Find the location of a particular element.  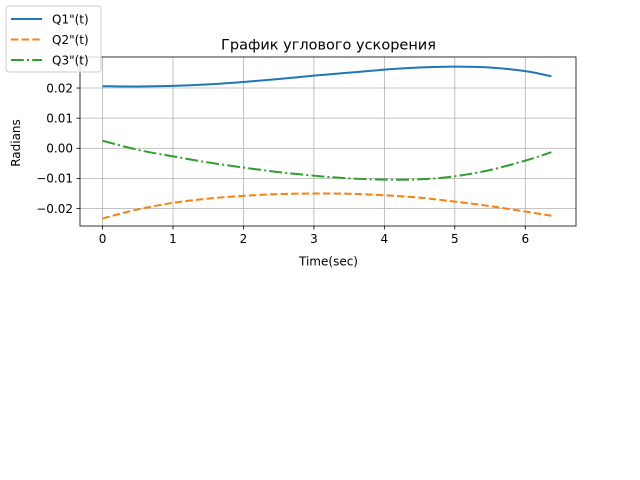

x-tick-label: 1 is located at coordinates (173, 239).